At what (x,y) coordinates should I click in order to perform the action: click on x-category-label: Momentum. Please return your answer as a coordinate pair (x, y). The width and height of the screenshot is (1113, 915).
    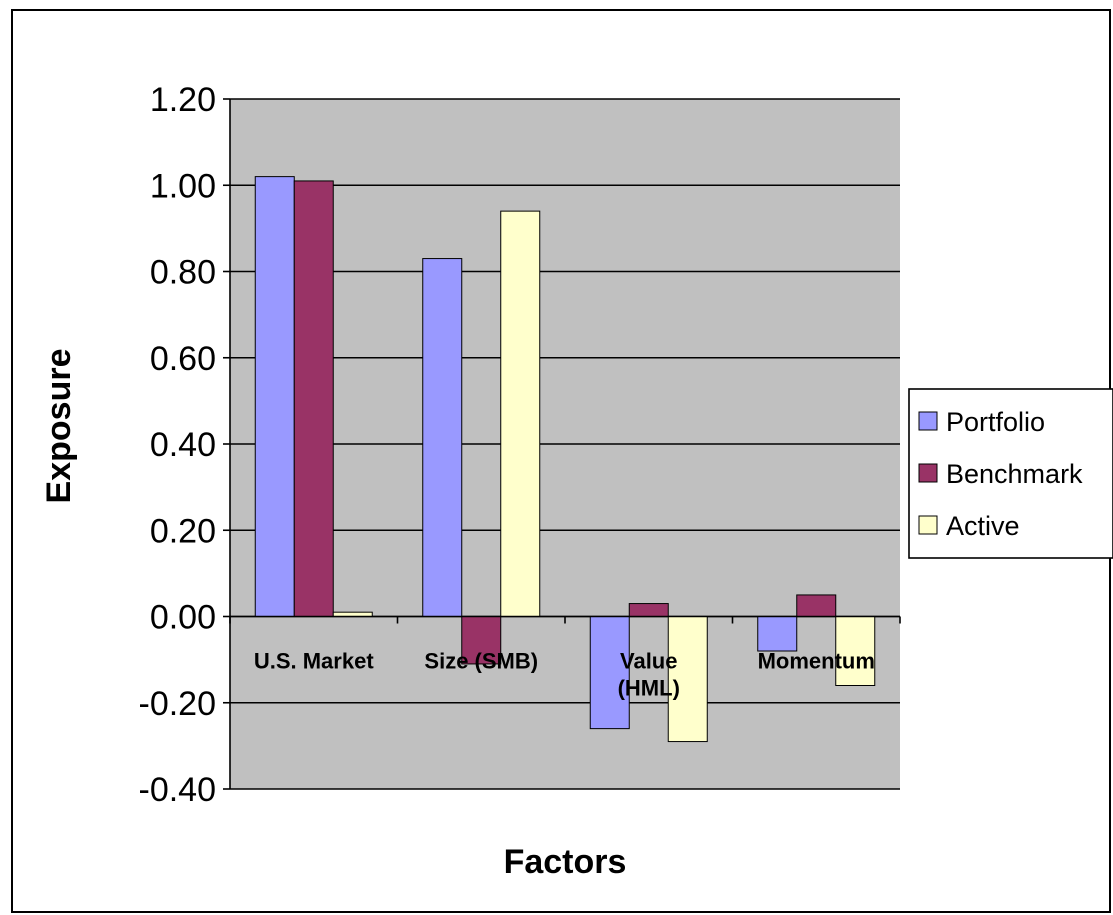
    Looking at the image, I should click on (816, 661).